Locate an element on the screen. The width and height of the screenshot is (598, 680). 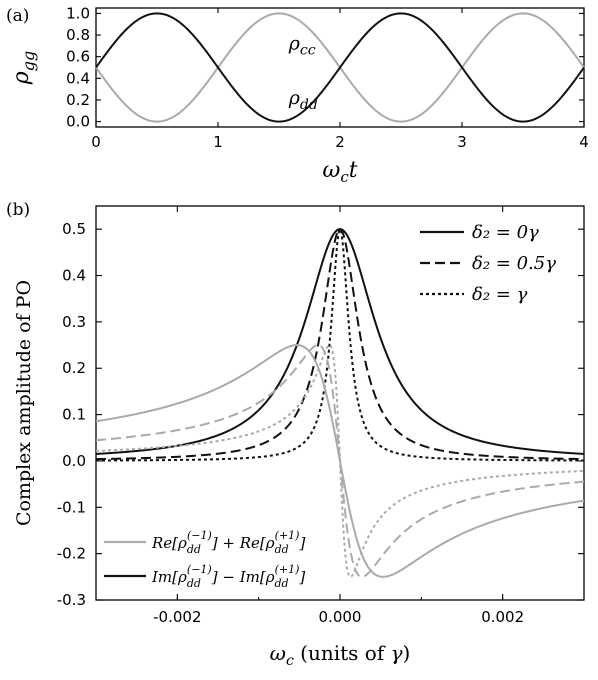
panel-b-ytick-label: -0.2 is located at coordinates (71, 554).